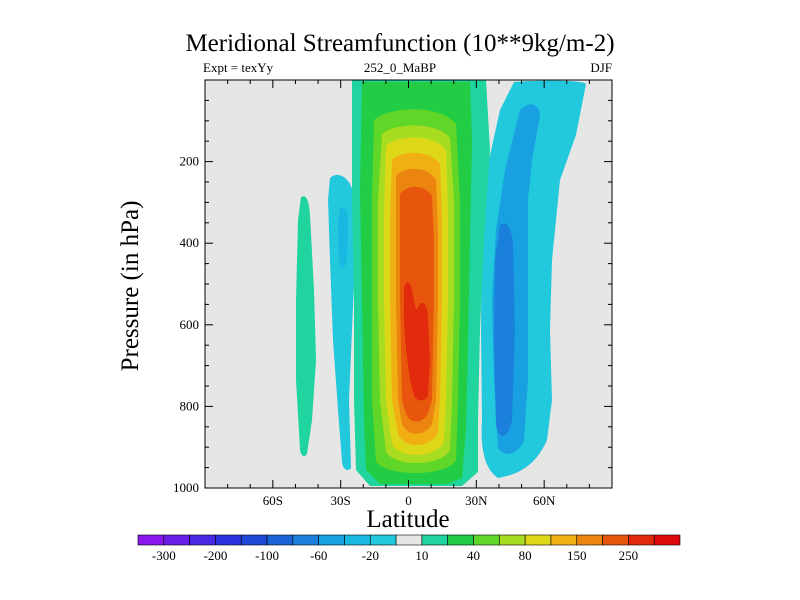 The height and width of the screenshot is (600, 800). Describe the element at coordinates (318, 555) in the screenshot. I see `colorbar-label: -60` at that location.